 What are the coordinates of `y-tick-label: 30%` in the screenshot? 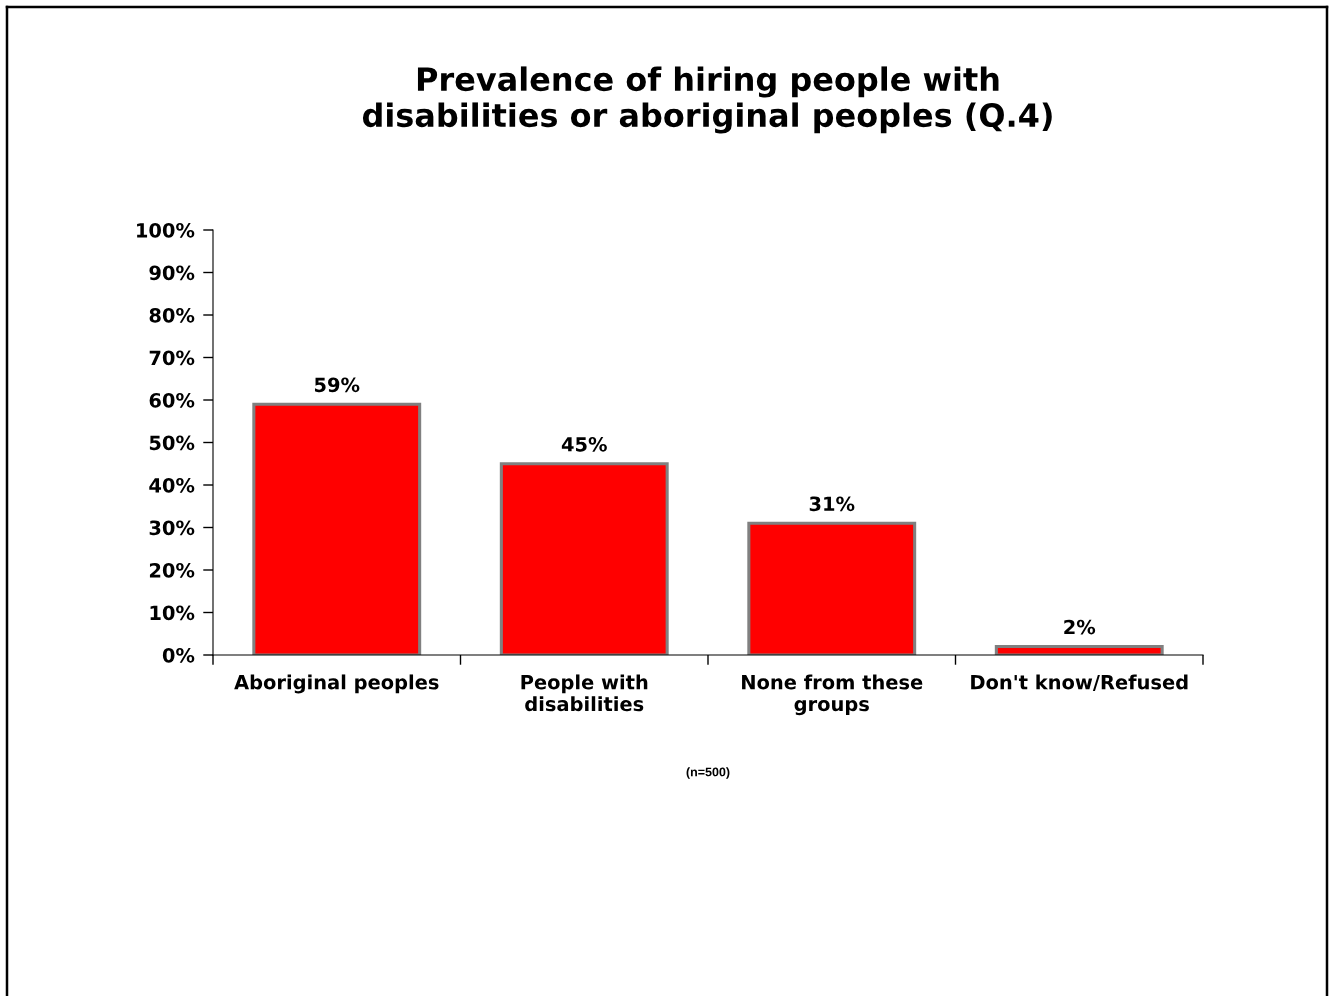 It's located at (172, 528).